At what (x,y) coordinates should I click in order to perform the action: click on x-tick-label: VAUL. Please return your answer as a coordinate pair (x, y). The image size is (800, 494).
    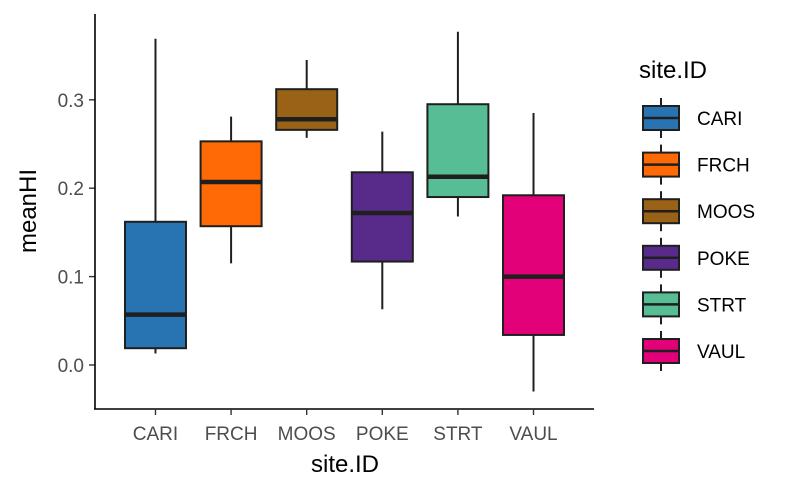
    Looking at the image, I should click on (533, 434).